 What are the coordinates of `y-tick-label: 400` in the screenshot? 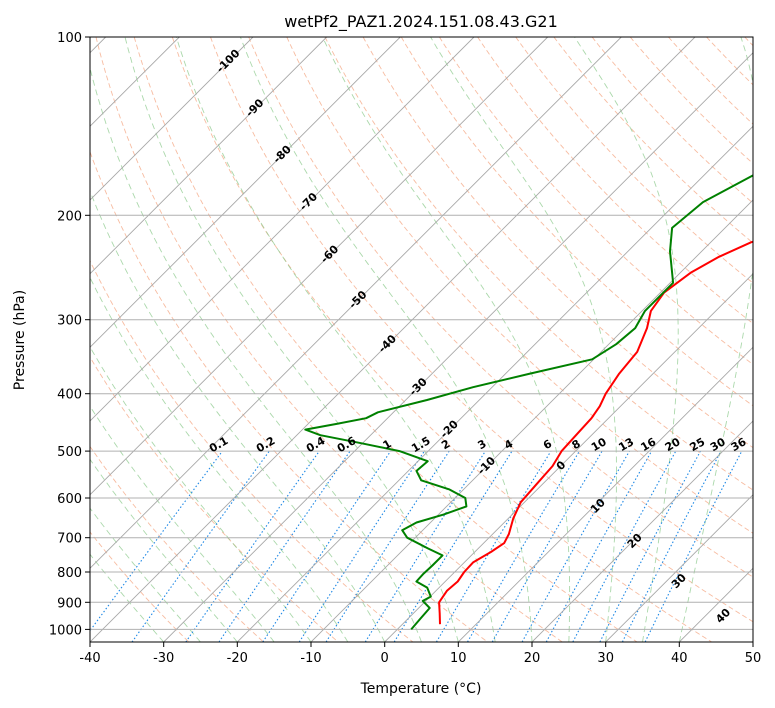 It's located at (69, 395).